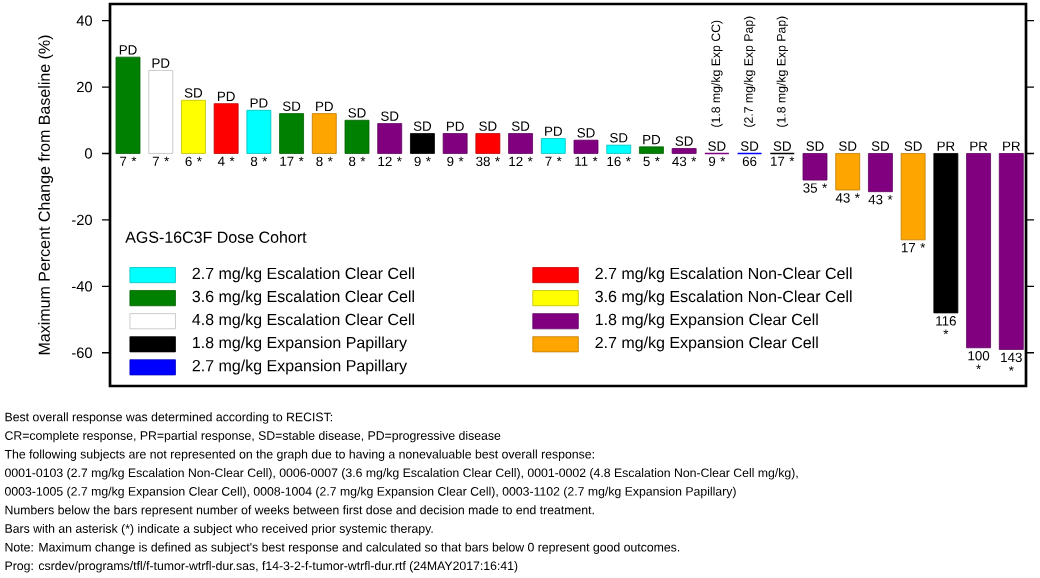  Describe the element at coordinates (46, 195) in the screenshot. I see `y-axis-title: Maximum Percent Change from Baseline (%)` at that location.